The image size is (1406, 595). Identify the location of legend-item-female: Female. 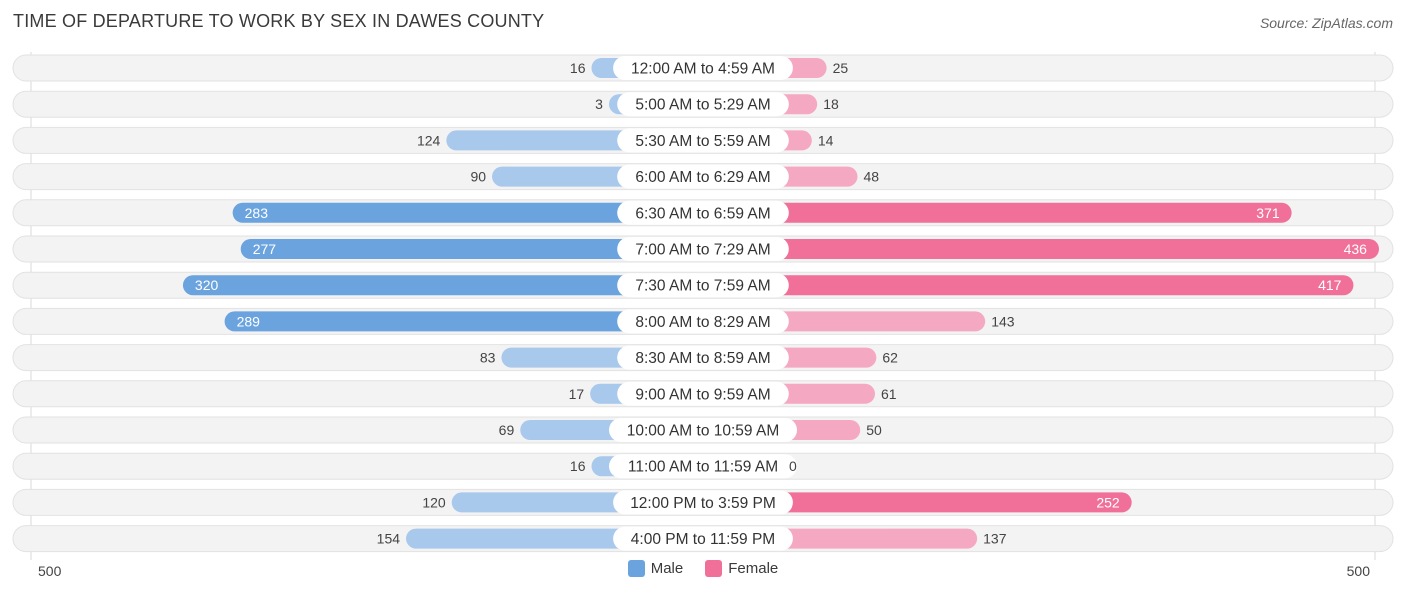
(741, 568).